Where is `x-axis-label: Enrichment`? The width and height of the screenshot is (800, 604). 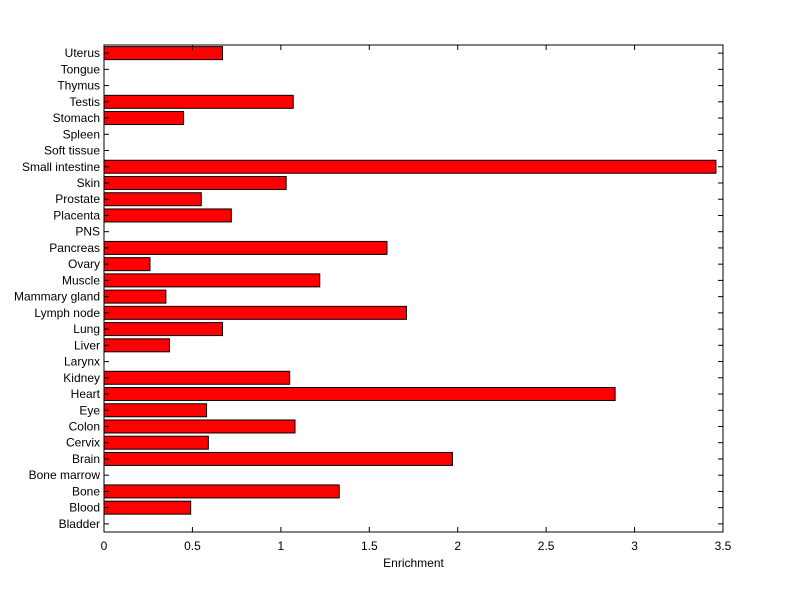
x-axis-label: Enrichment is located at coordinates (413, 563).